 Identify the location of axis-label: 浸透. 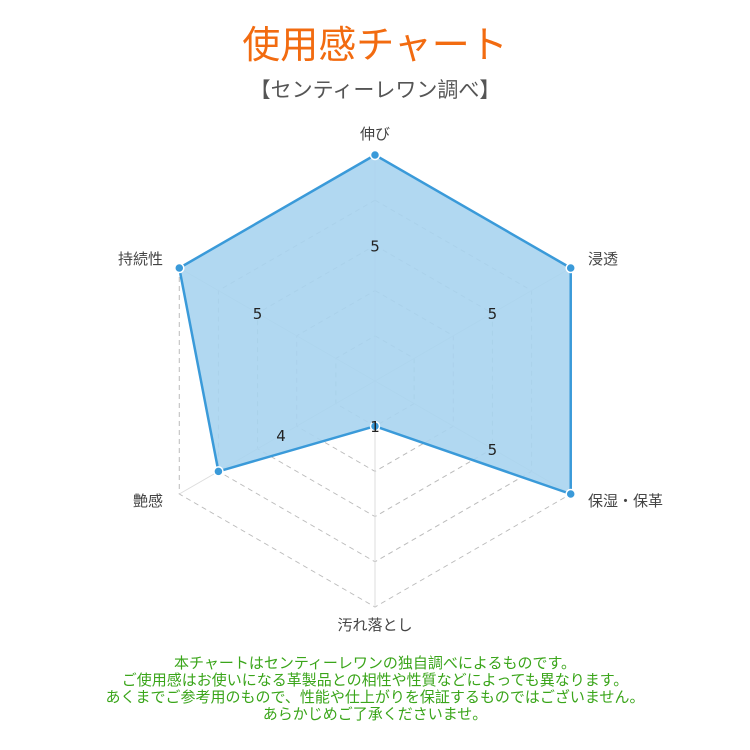
(603, 259).